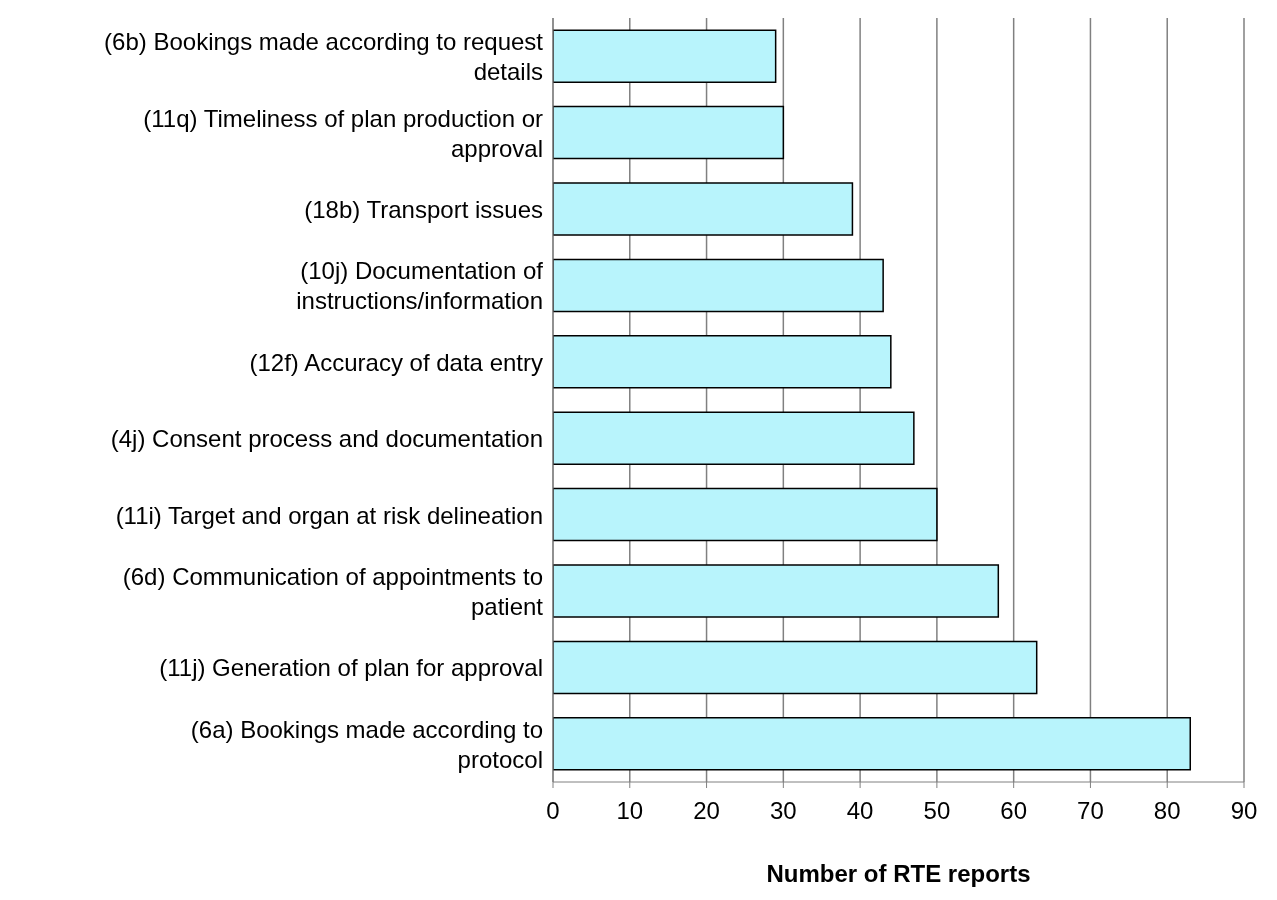 The height and width of the screenshot is (900, 1277). Describe the element at coordinates (329, 515) in the screenshot. I see `y-tick-label: (11i) Target and organ at risk delineation` at that location.